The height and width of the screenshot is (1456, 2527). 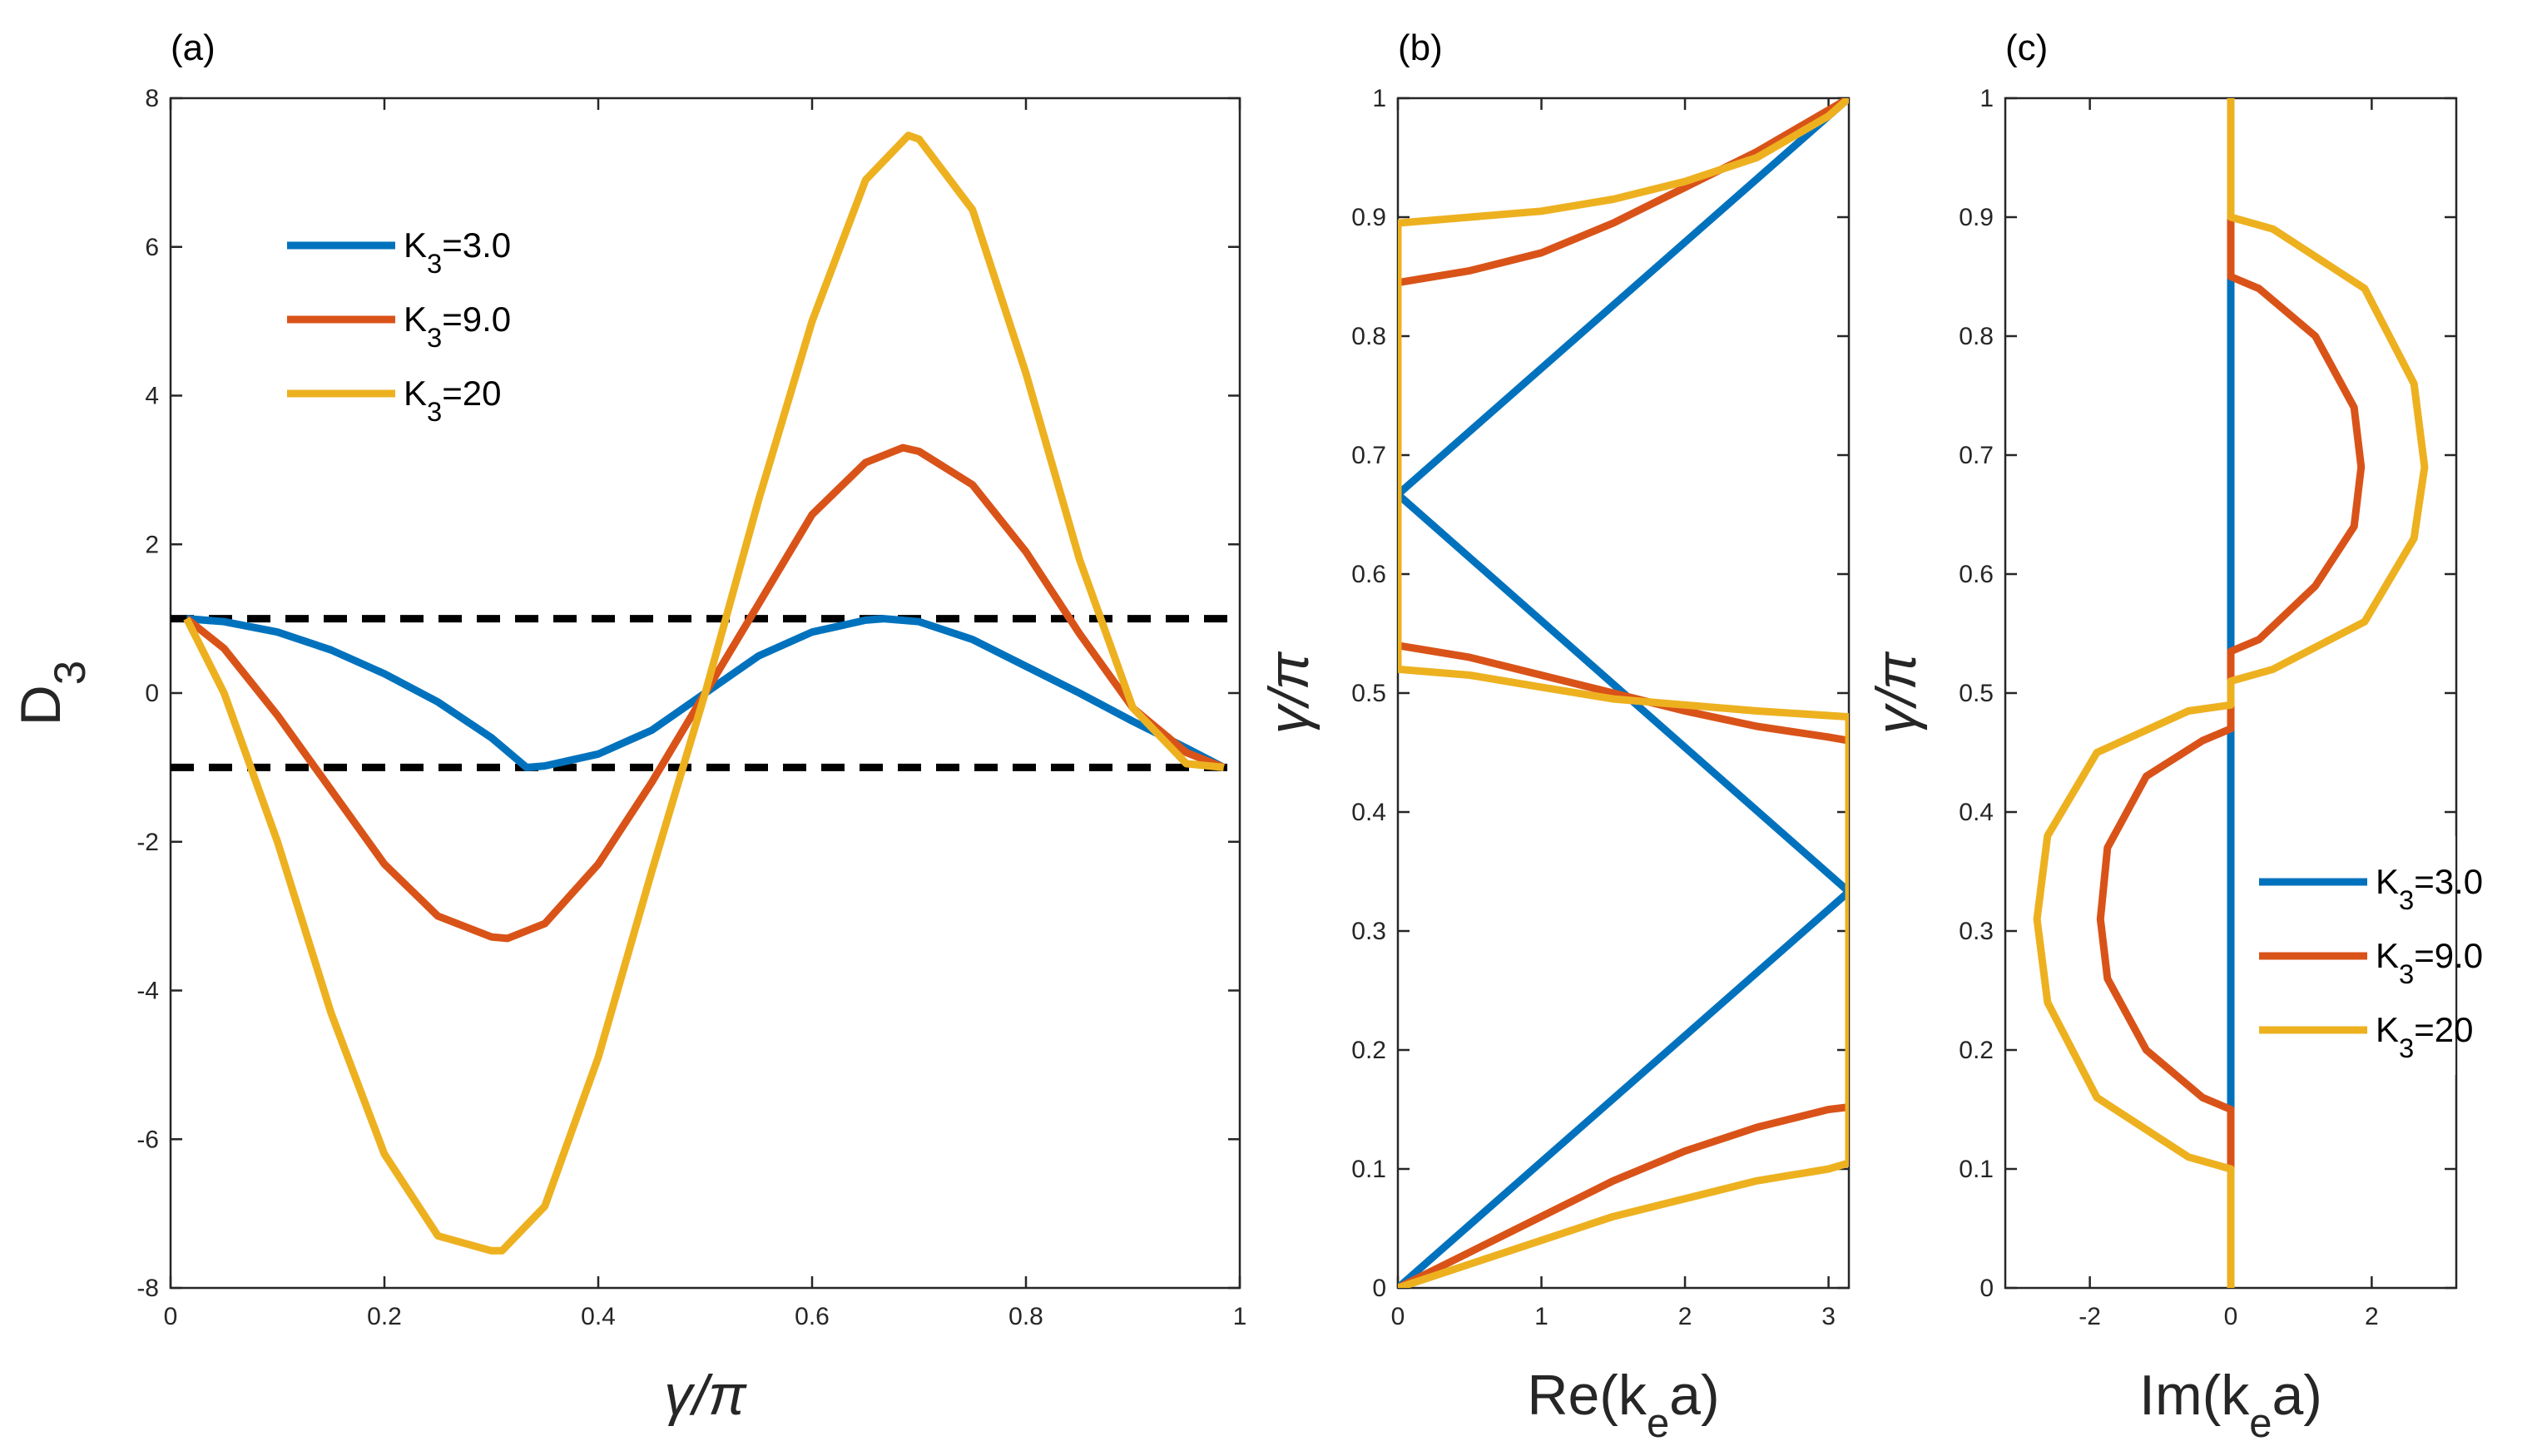 I want to click on y-tick-label-a: 0, so click(x=152, y=693).